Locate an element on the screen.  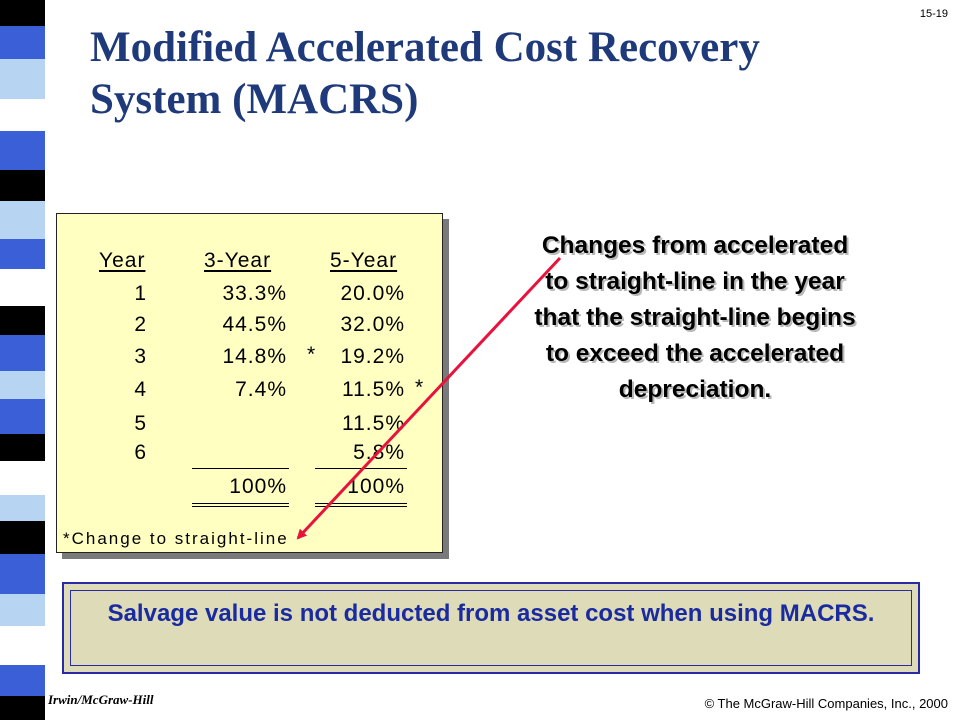
slide-number: 15-19 is located at coordinates (933, 14).